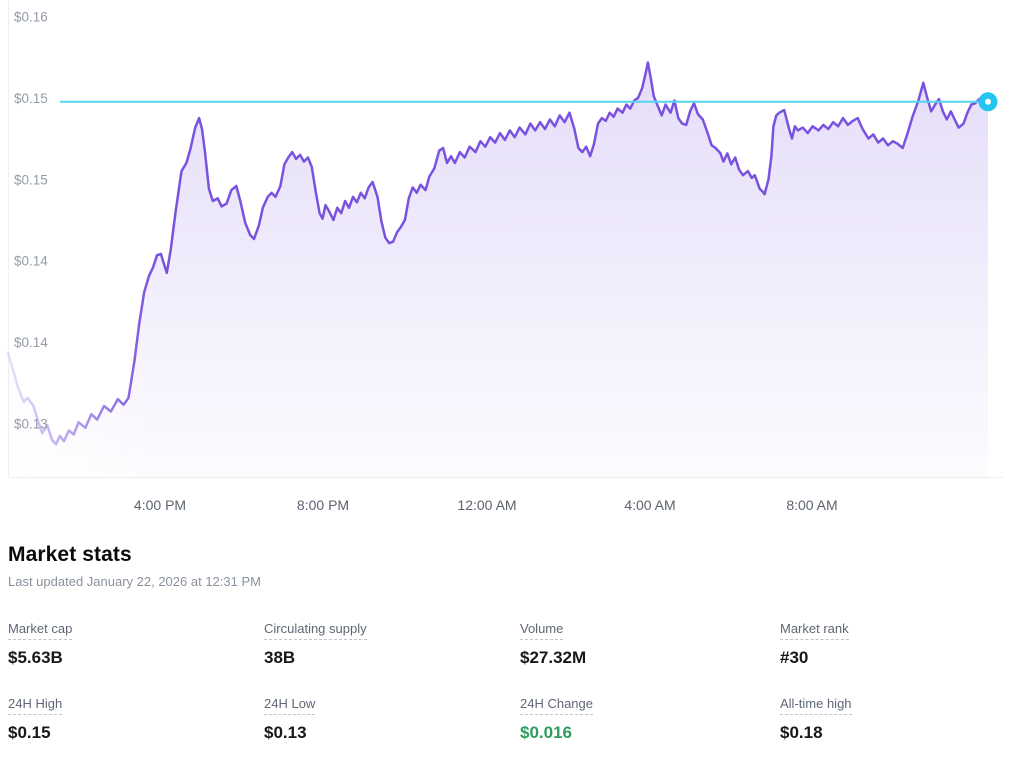 This screenshot has height=766, width=1024. Describe the element at coordinates (35, 657) in the screenshot. I see `stat-value-market-cap: $5.63B` at that location.